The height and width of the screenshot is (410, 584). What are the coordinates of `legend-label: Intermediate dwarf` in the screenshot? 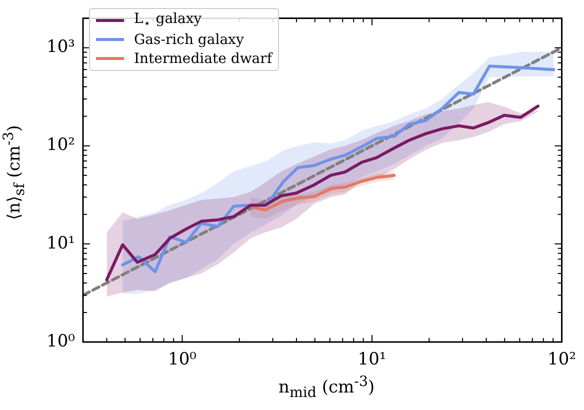 It's located at (203, 58).